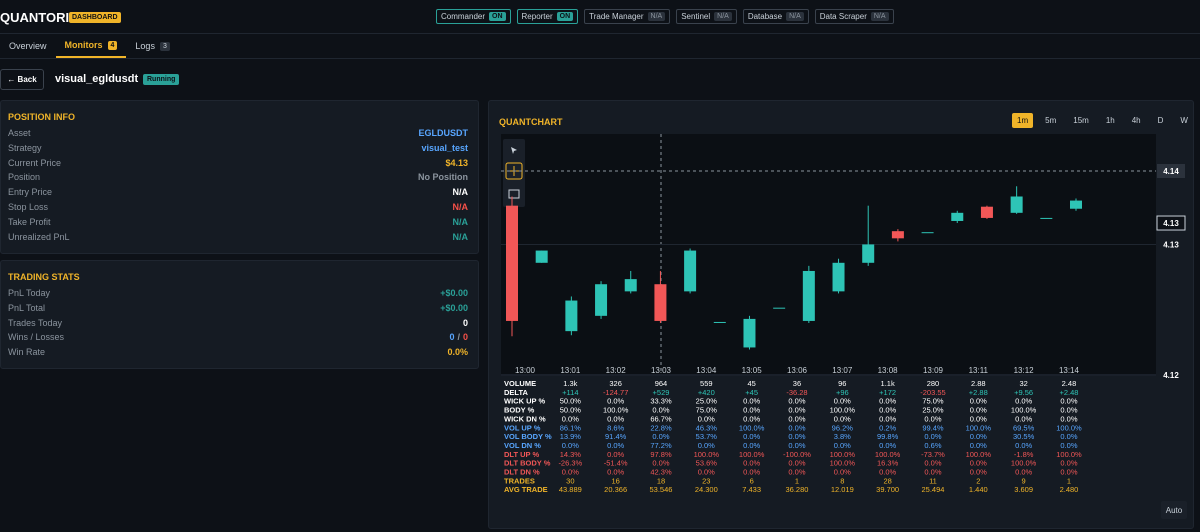 This screenshot has height=532, width=1200. I want to click on table-cell: 50.0%, so click(571, 401).